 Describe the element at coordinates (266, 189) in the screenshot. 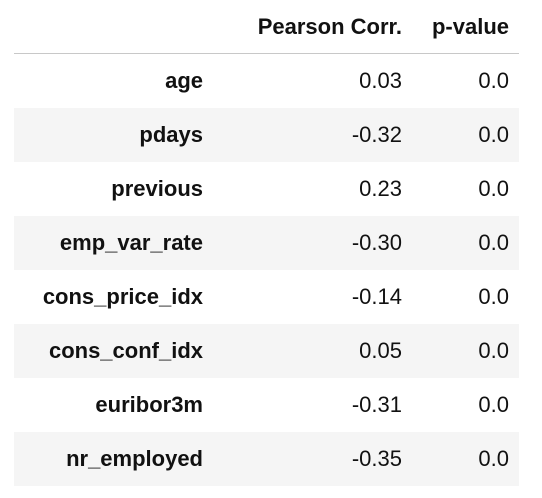

I see `table-row: previous 0.23 0.0` at that location.